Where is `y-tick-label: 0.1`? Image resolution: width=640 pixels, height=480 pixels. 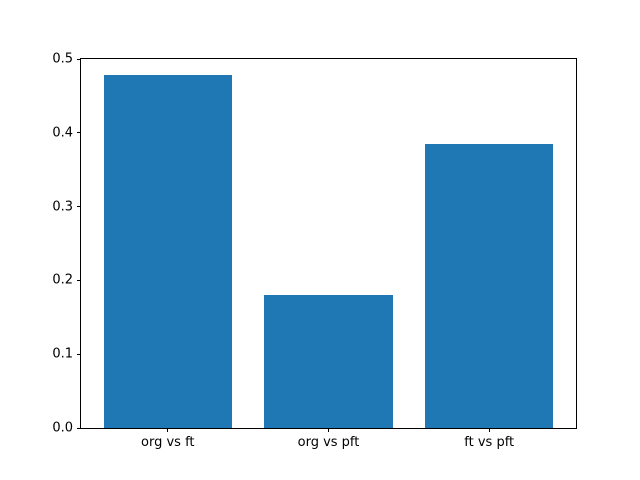 y-tick-label: 0.1 is located at coordinates (62, 354).